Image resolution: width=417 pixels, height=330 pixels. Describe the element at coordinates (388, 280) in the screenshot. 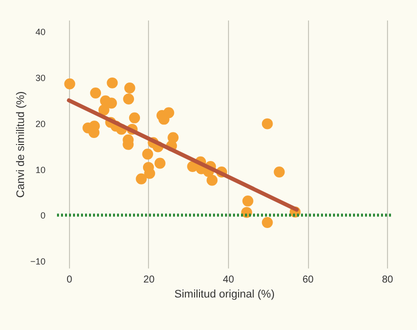

I see `x-tick-label: 80` at that location.